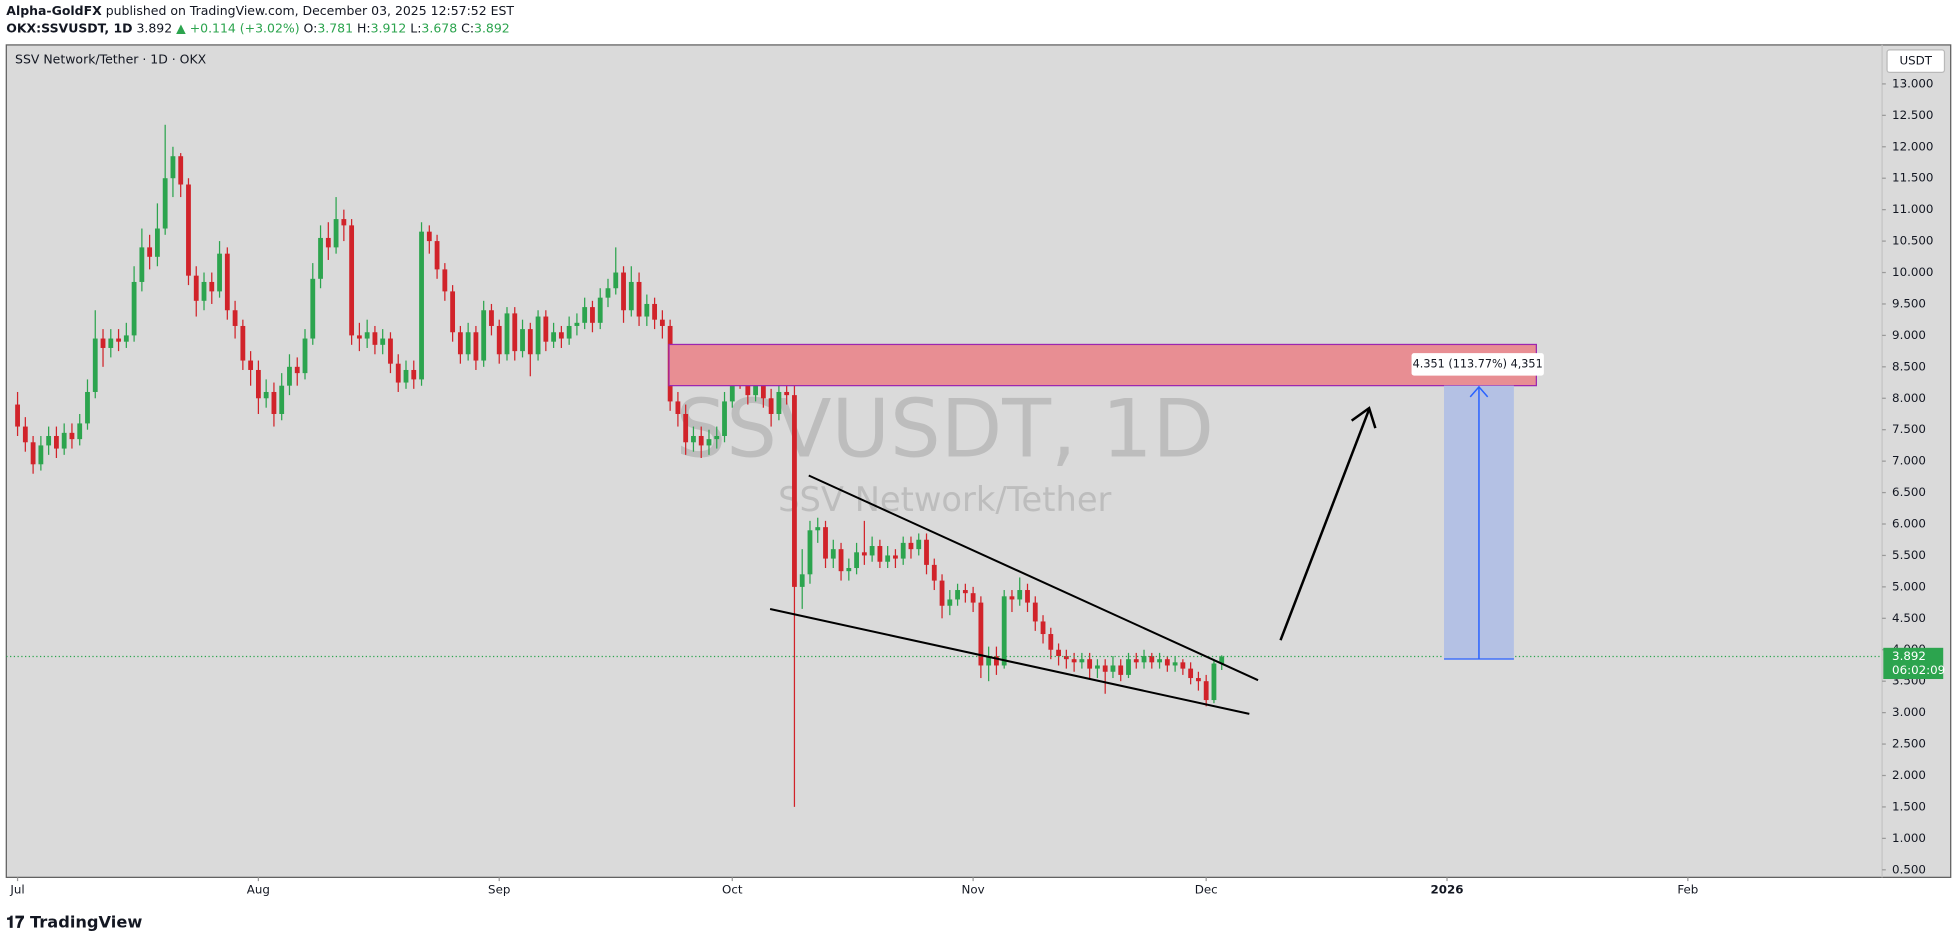 The width and height of the screenshot is (1957, 941). Describe the element at coordinates (1912, 115) in the screenshot. I see `y-tick-label: 12.500` at that location.